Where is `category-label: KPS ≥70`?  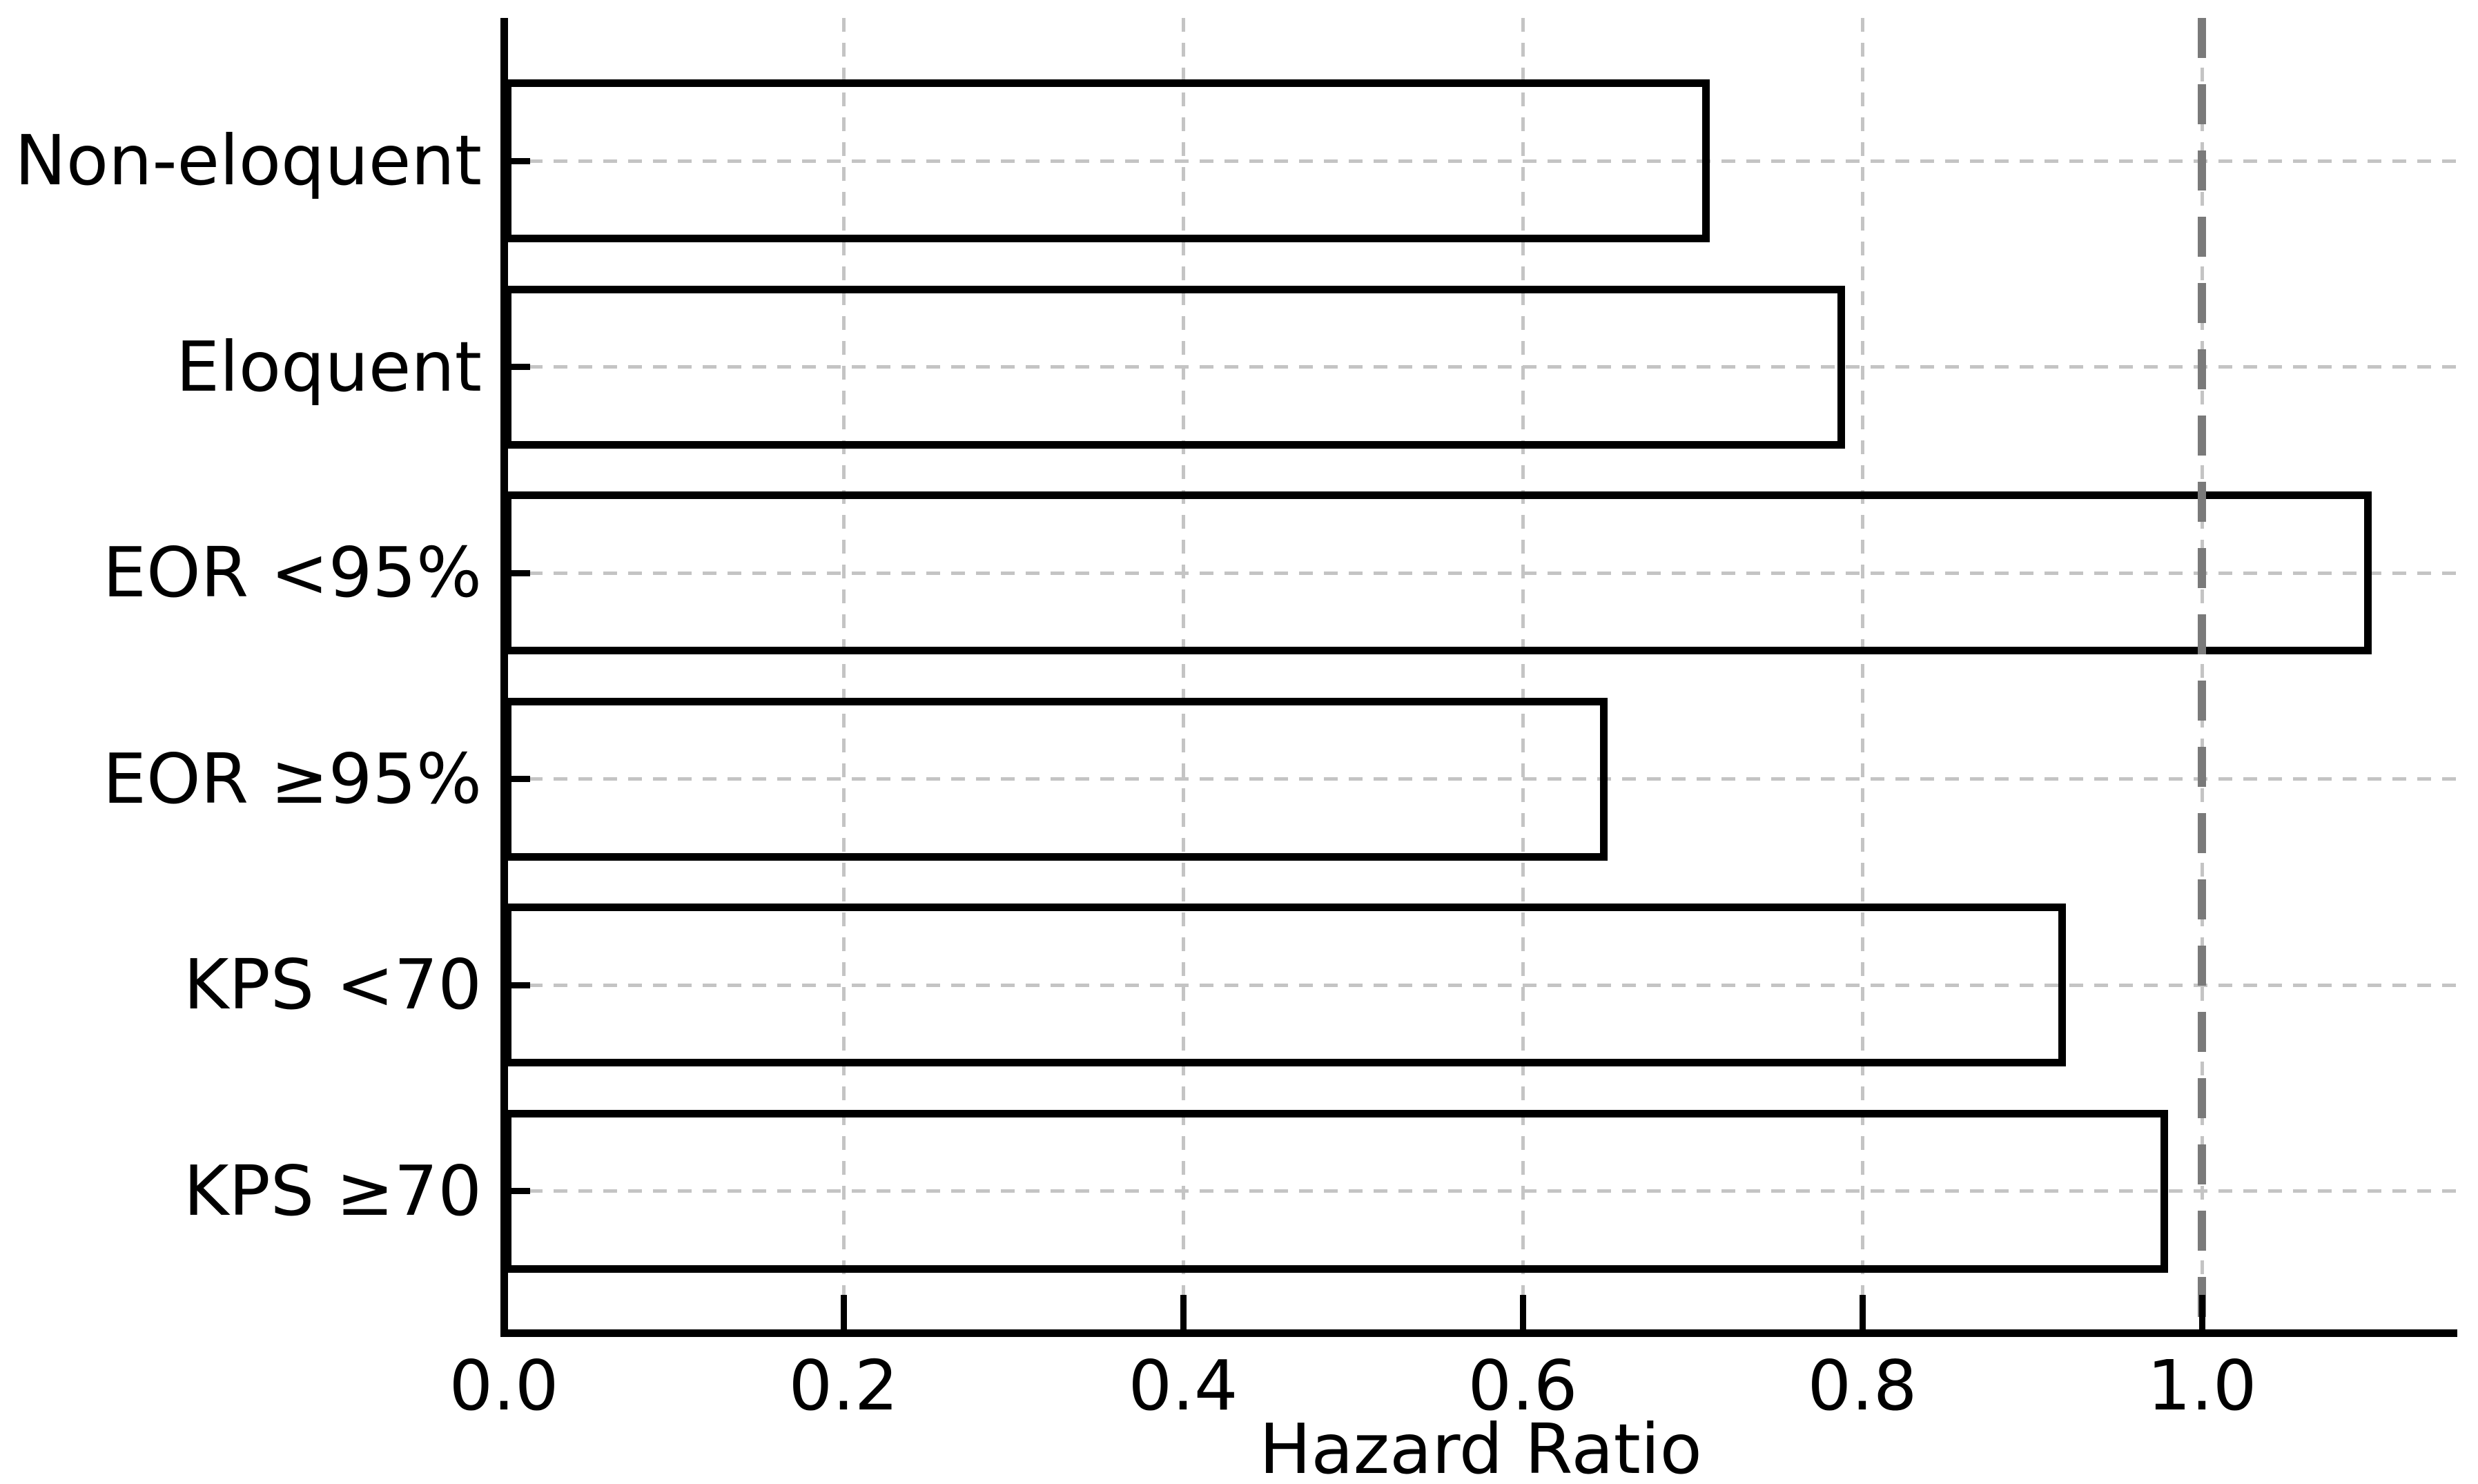 category-label: KPS ≥70 is located at coordinates (332, 1190).